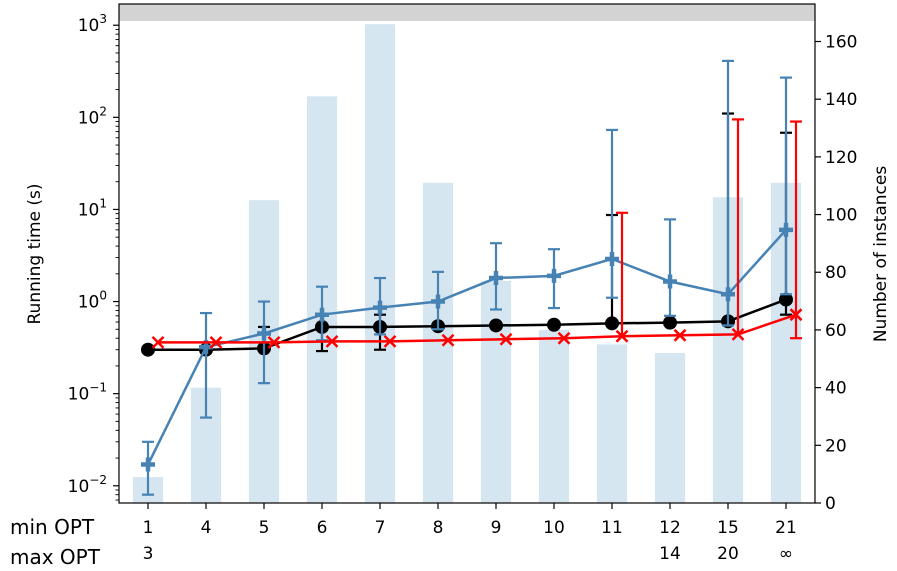 This screenshot has width=897, height=571. What do you see at coordinates (87, 393) in the screenshot?
I see `y-tick-label-left: 10⁻¹` at bounding box center [87, 393].